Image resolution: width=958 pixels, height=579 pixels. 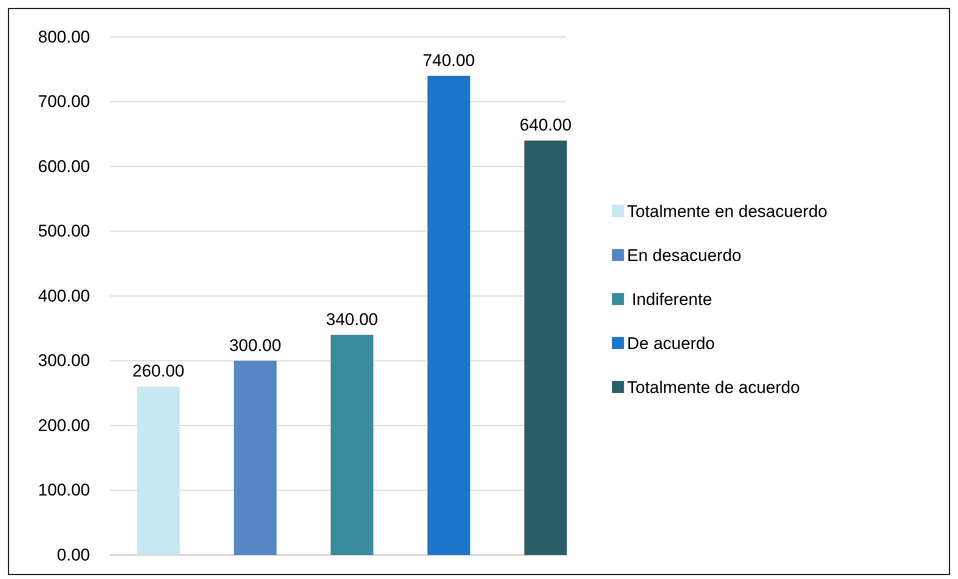 I want to click on legend-label: En desacuerdo, so click(x=684, y=255).